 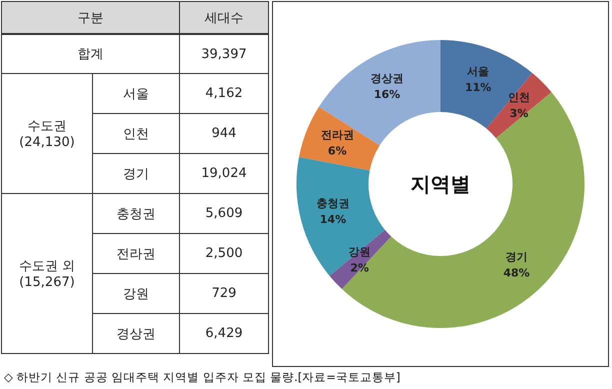 What do you see at coordinates (224, 334) in the screenshot?
I see `text: 6,429` at bounding box center [224, 334].